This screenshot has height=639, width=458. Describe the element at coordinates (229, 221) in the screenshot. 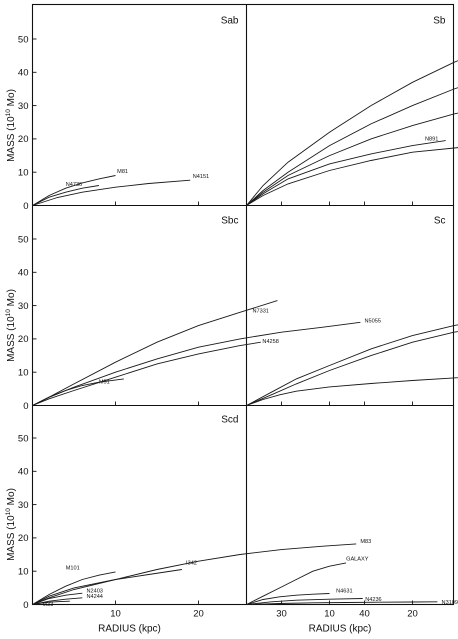

I see `panel-type-sbc: Sbc` at that location.